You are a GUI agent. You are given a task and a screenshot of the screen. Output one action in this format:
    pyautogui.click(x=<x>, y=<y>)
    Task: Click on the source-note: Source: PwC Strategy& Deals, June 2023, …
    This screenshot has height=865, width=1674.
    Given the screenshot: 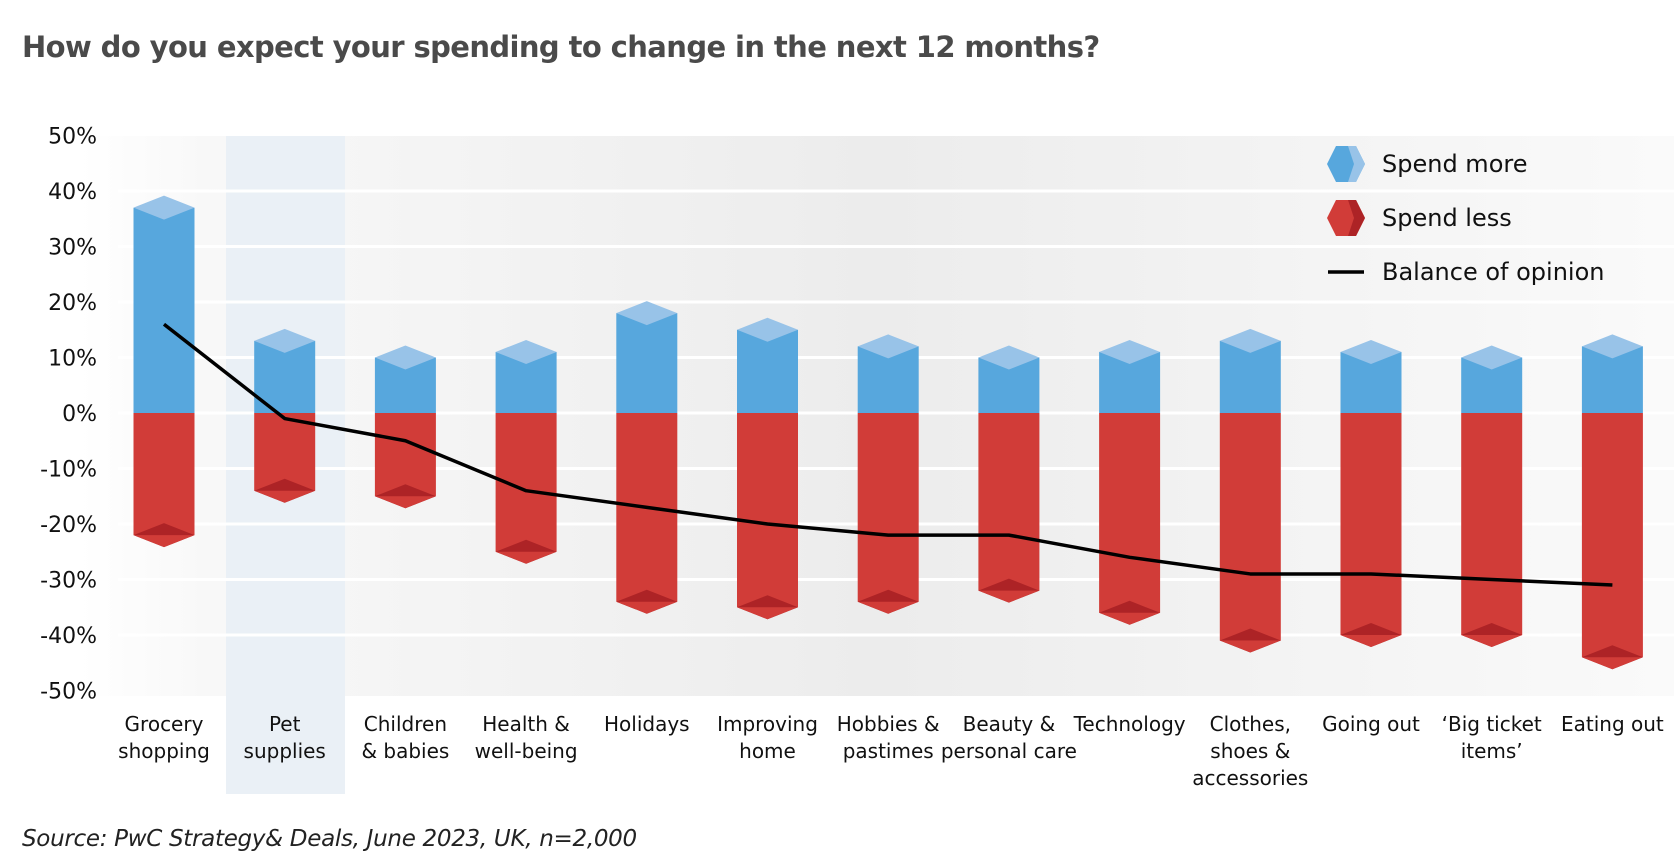 What is the action you would take?
    pyautogui.click(x=329, y=839)
    